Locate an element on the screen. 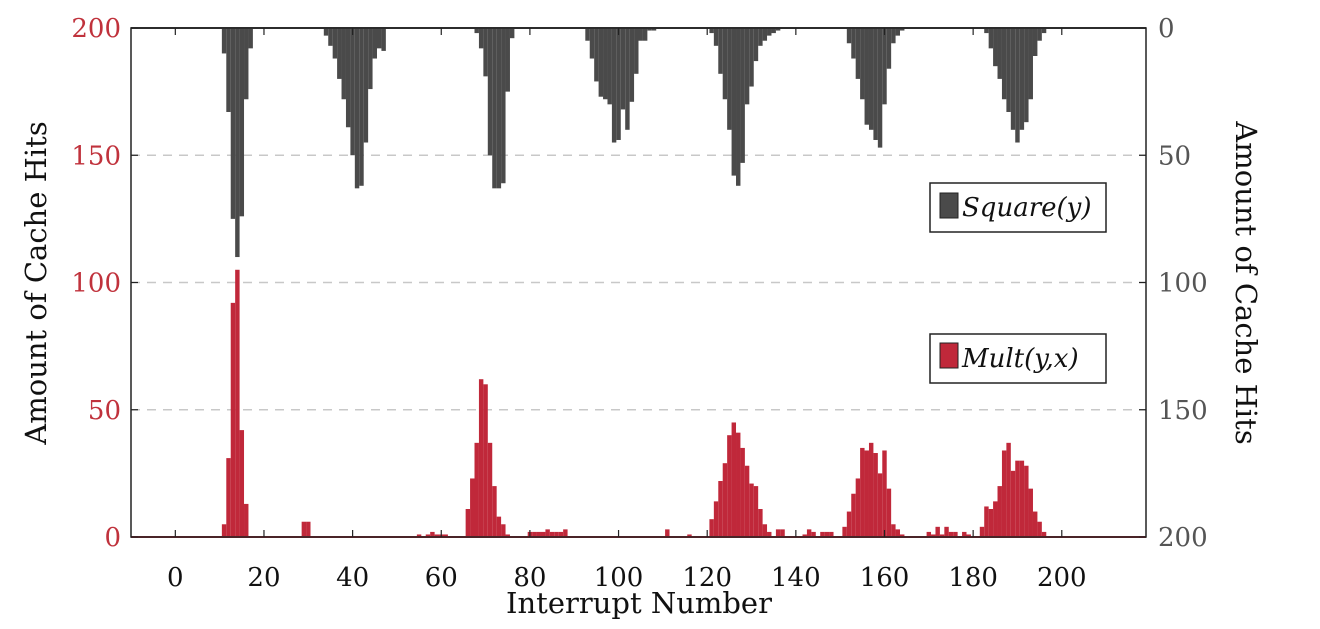 The image size is (1320, 629). x-tick-label-40: 40 is located at coordinates (352, 578).